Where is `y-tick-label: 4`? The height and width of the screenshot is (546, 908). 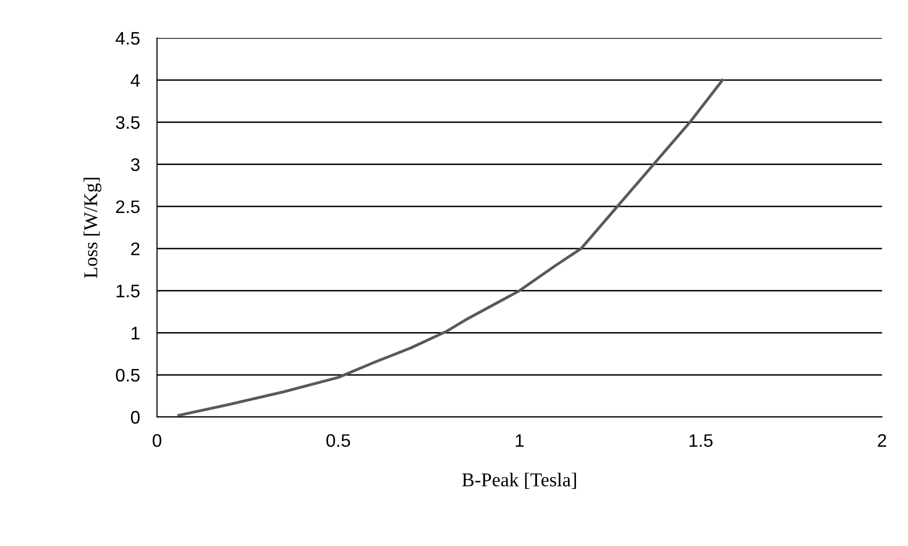
y-tick-label: 4 is located at coordinates (135, 80).